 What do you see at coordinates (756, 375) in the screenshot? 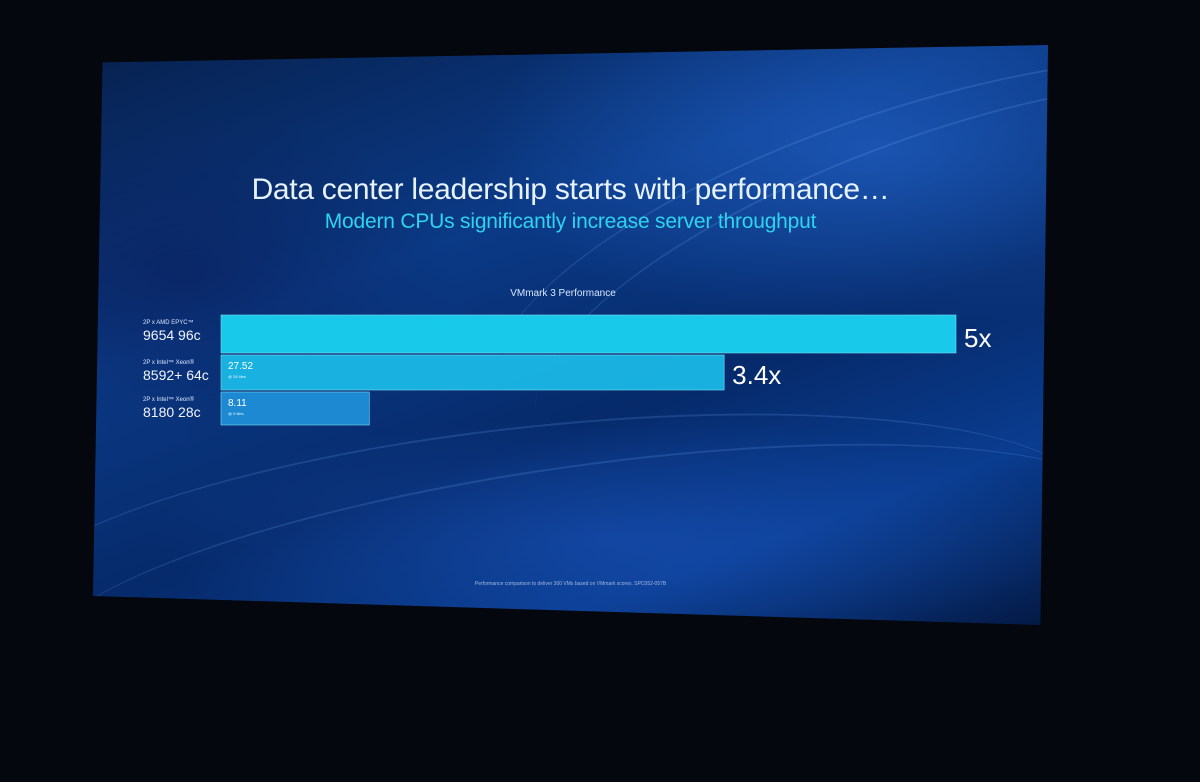
I see `multiplier-annotation: 3.4x` at bounding box center [756, 375].